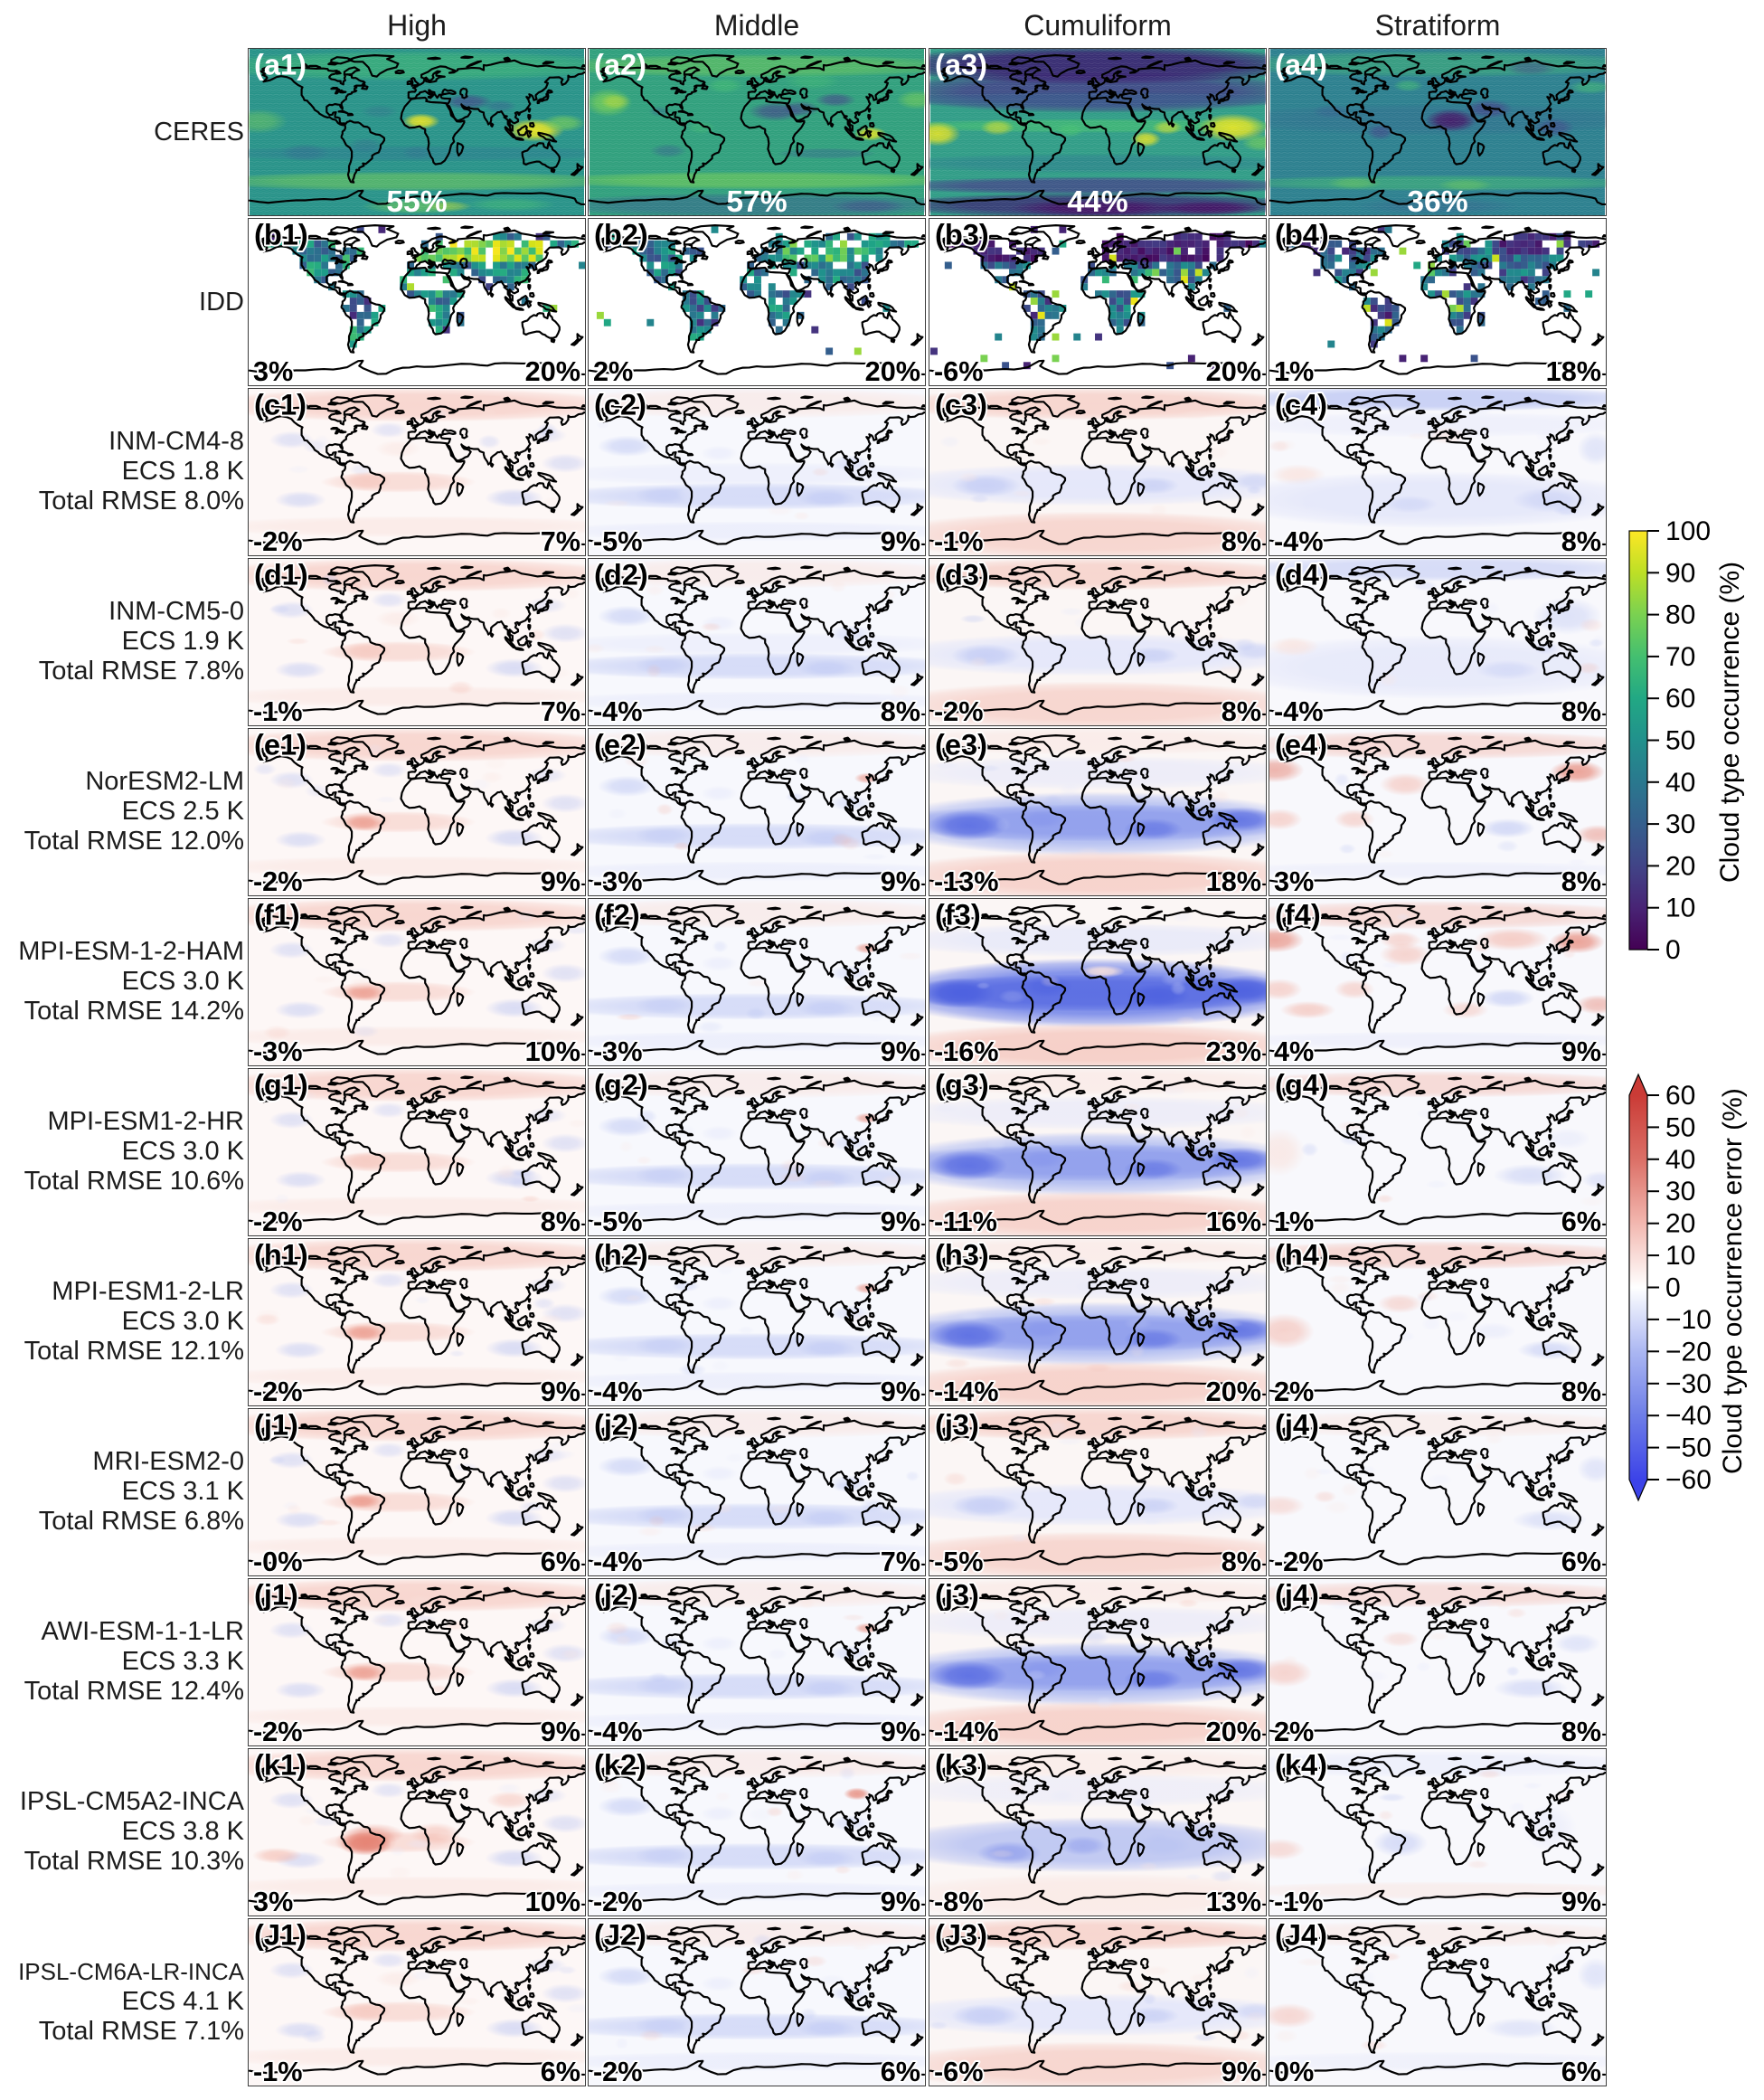 The height and width of the screenshot is (2100, 1764). What do you see at coordinates (1294, 371) in the screenshot?
I see `svg-text: 1%` at bounding box center [1294, 371].